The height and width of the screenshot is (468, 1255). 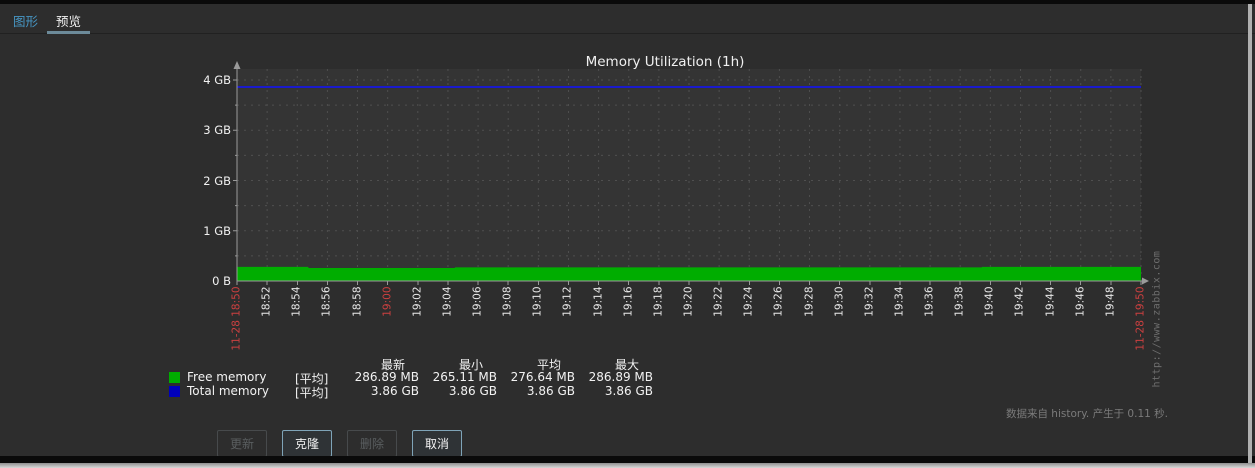 What do you see at coordinates (1086, 414) in the screenshot?
I see `footer-status: 数据来自 history. 产生于 0.11 秒.` at bounding box center [1086, 414].